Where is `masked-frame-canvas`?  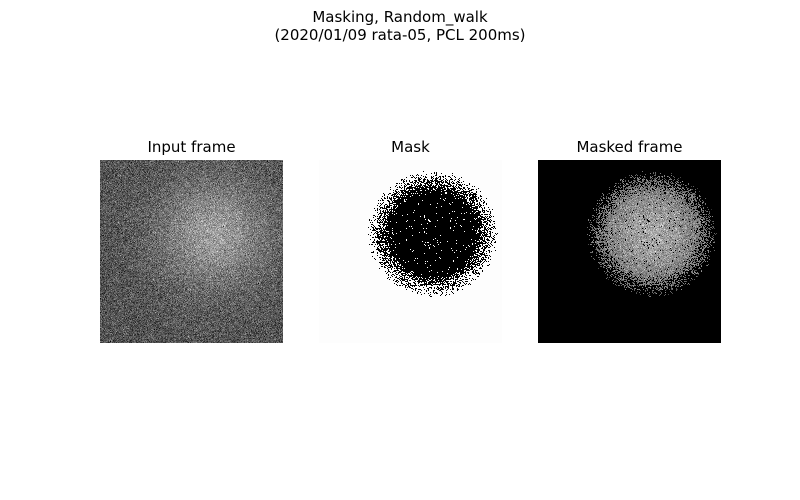
masked-frame-canvas is located at coordinates (629, 251).